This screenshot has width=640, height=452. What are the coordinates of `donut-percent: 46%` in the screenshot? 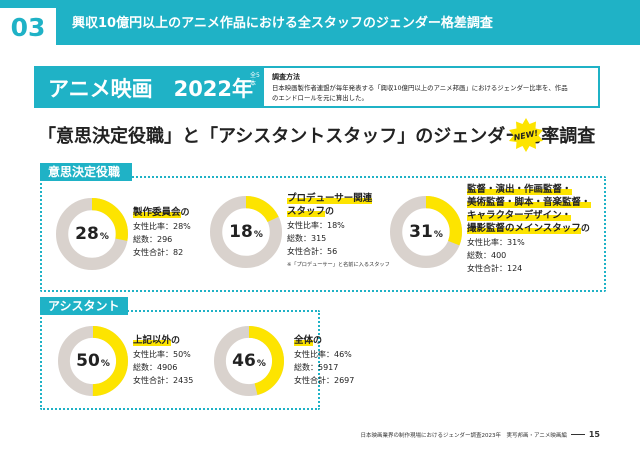 It's located at (249, 361).